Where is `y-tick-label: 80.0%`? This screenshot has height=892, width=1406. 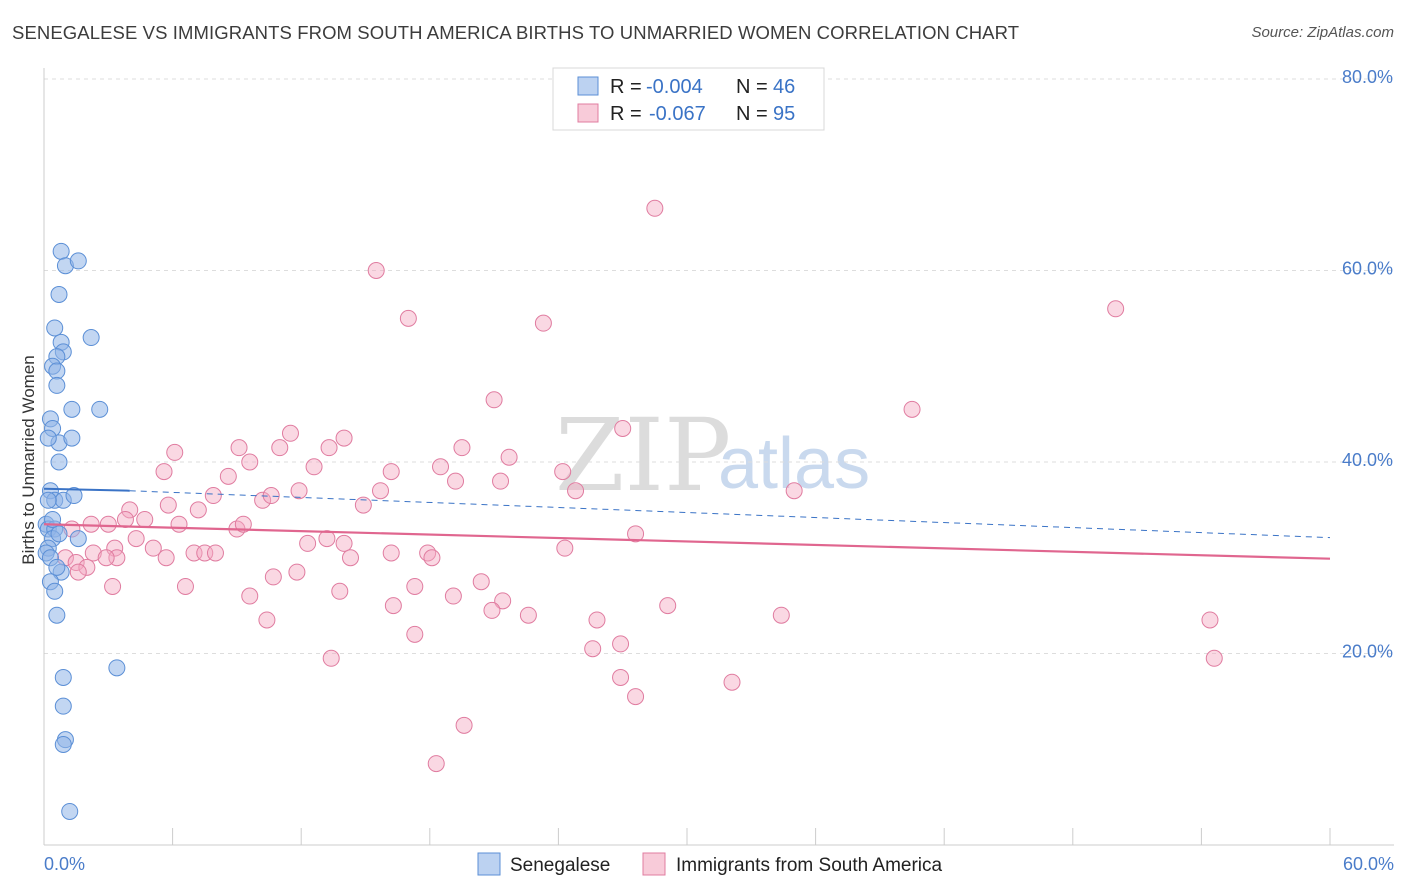 y-tick-label: 80.0% is located at coordinates (1367, 77).